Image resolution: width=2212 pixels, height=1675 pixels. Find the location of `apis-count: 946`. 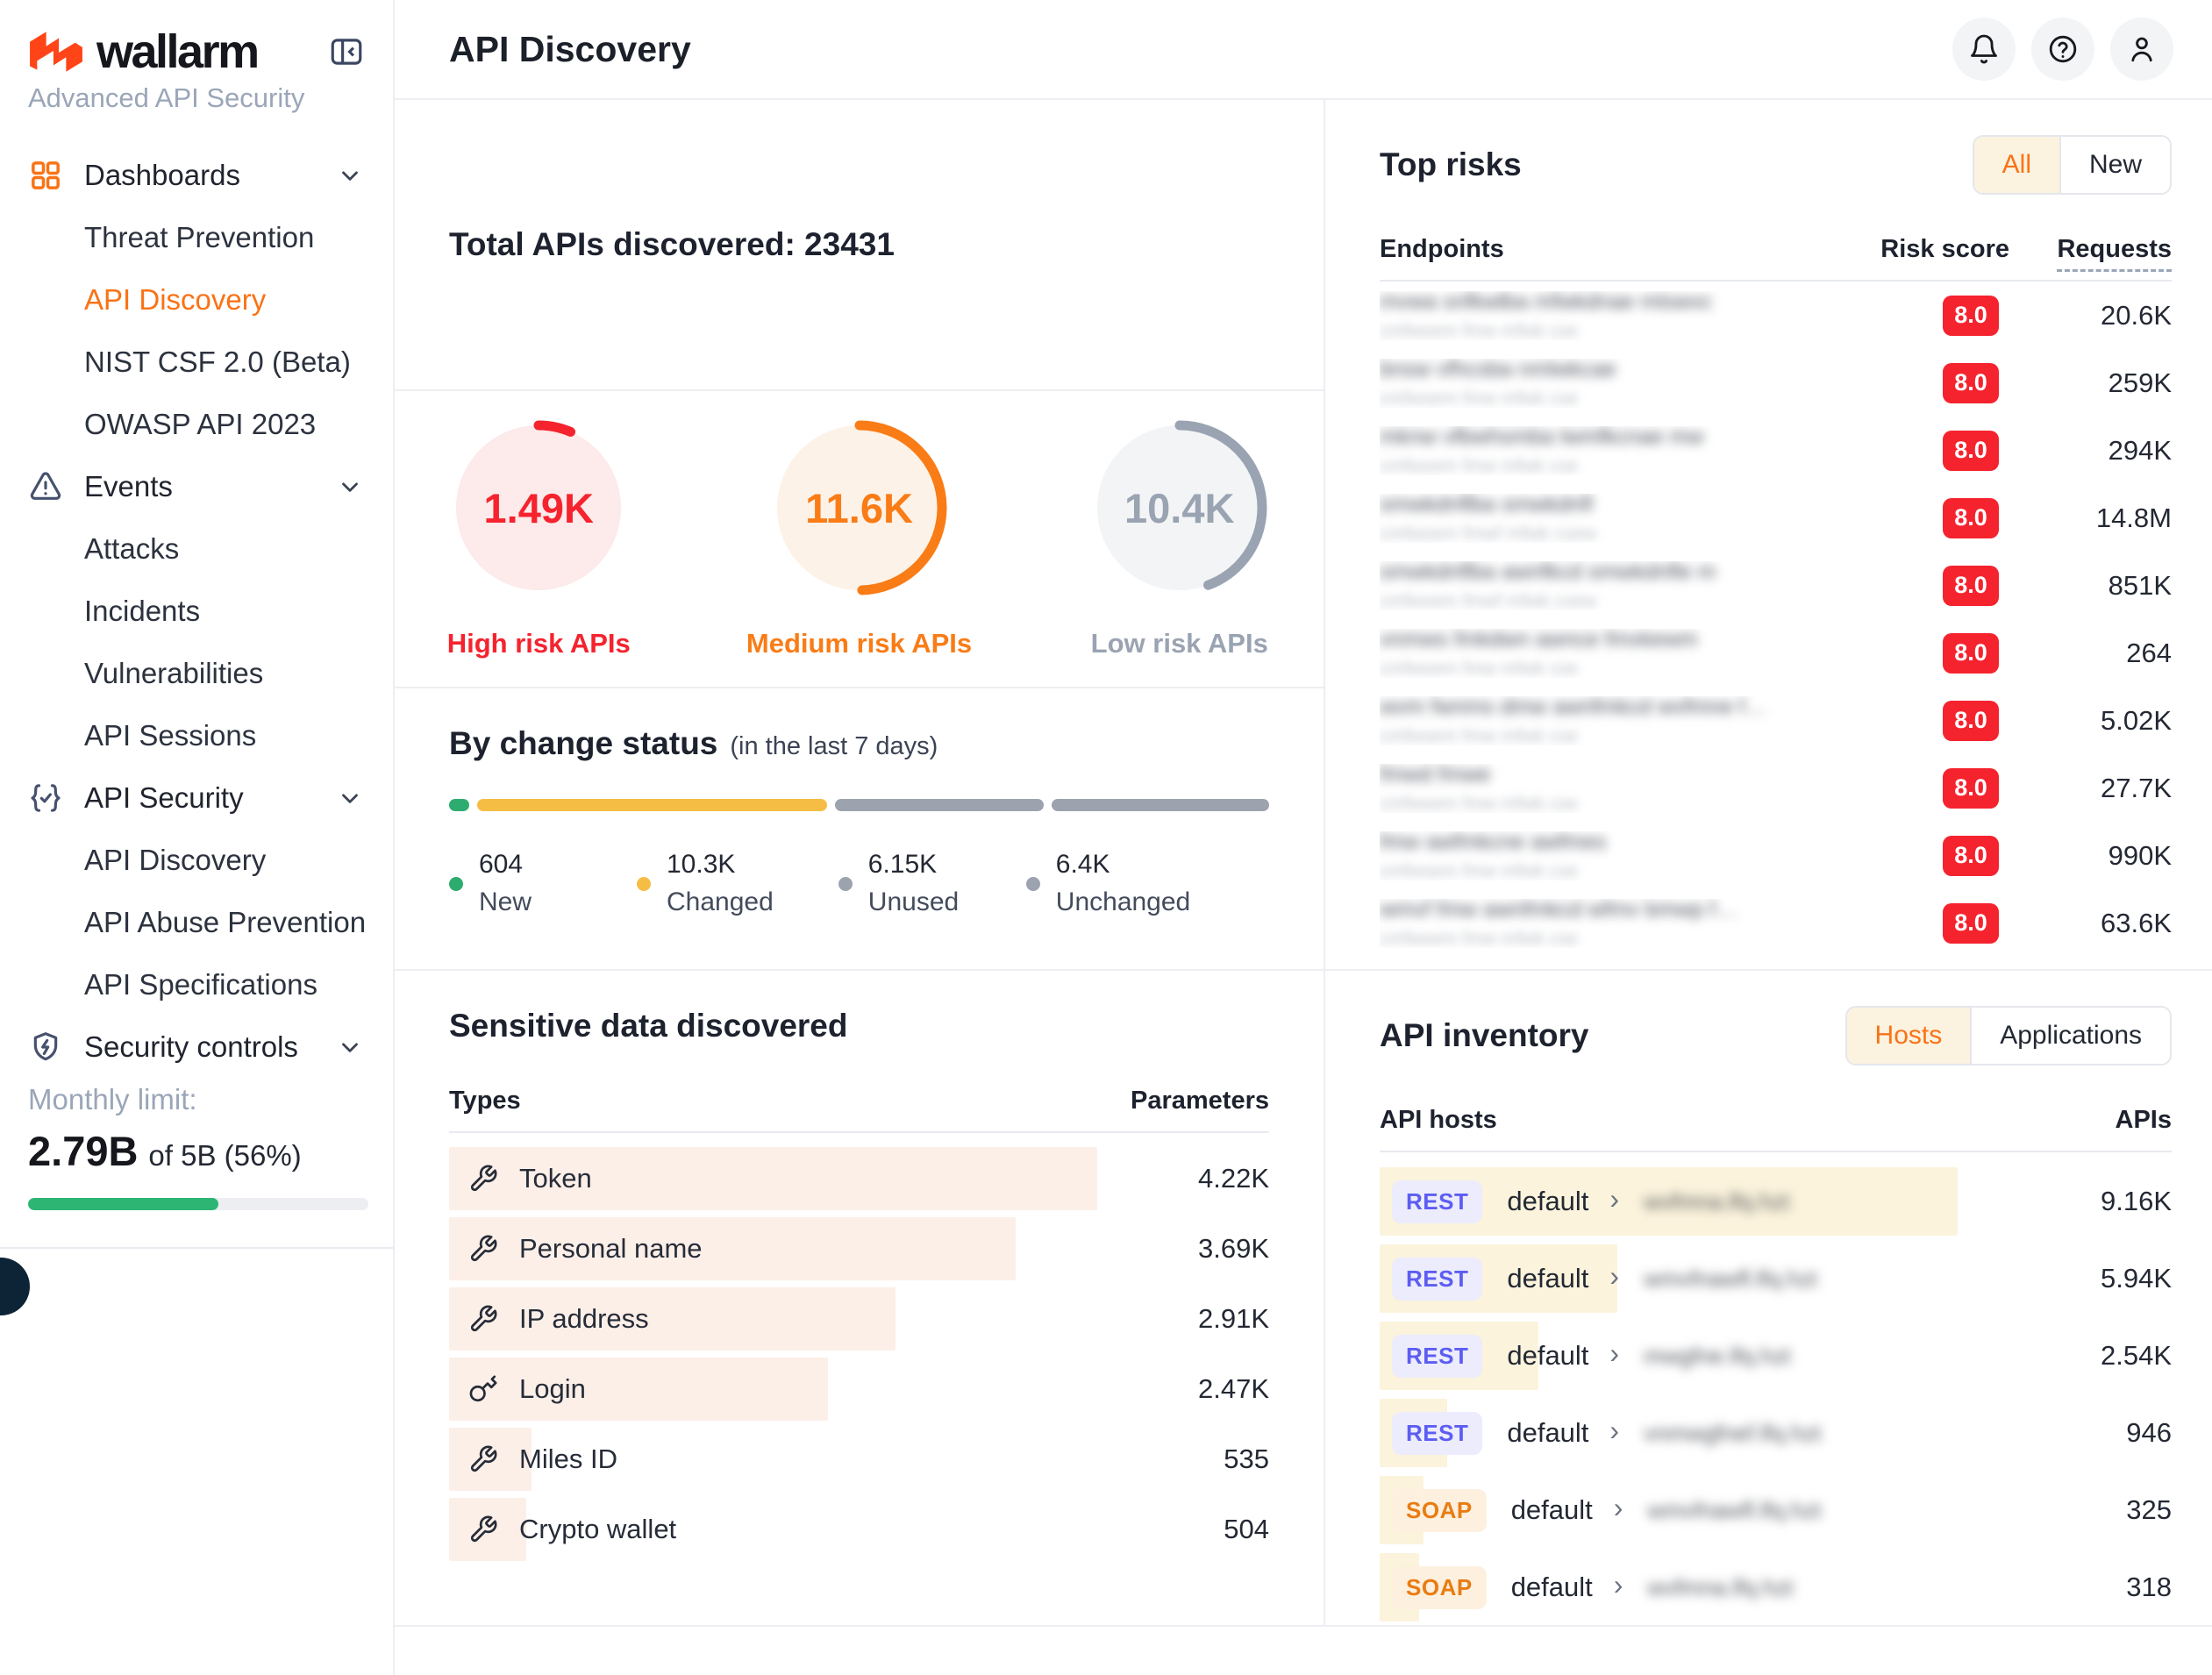

apis-count: 946 is located at coordinates (2149, 1432).